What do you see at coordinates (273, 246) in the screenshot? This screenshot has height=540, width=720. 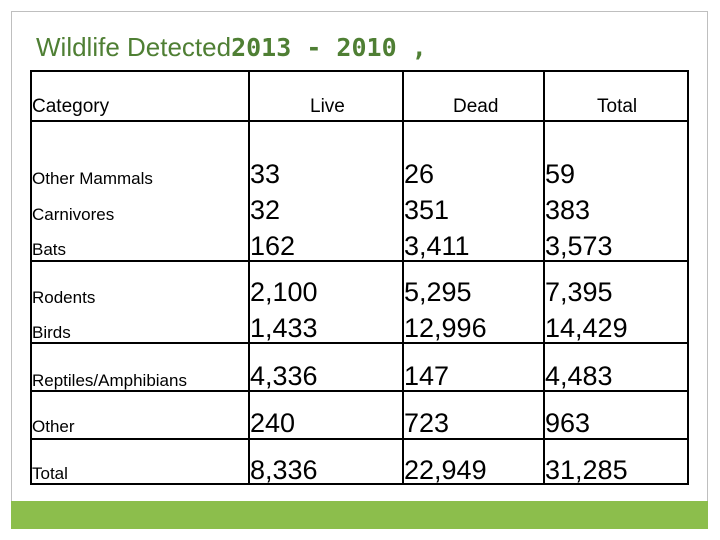 I see `live-value: 162` at bounding box center [273, 246].